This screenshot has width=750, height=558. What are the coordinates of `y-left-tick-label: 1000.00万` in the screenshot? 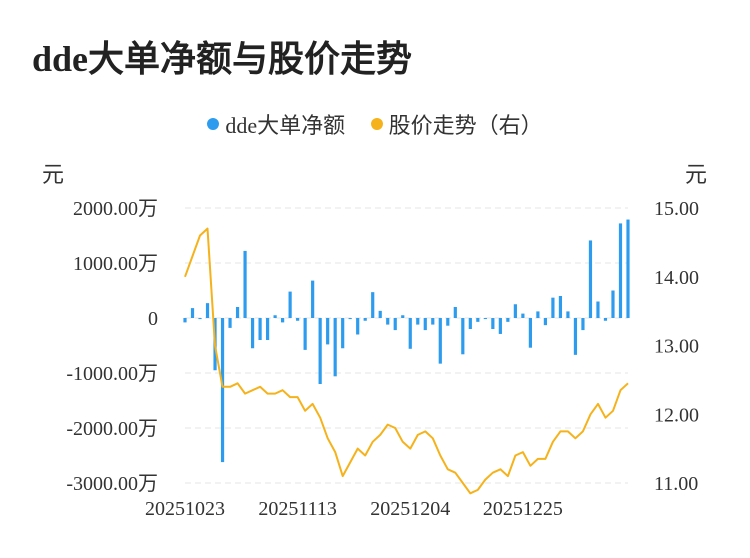 It's located at (115, 264).